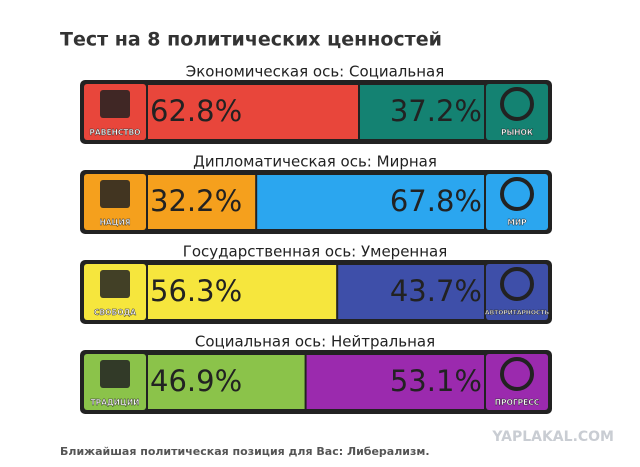 This screenshot has height=467, width=640. What do you see at coordinates (315, 342) in the screenshot?
I see `axis-title: Социальная ось: Нейтральная` at bounding box center [315, 342].